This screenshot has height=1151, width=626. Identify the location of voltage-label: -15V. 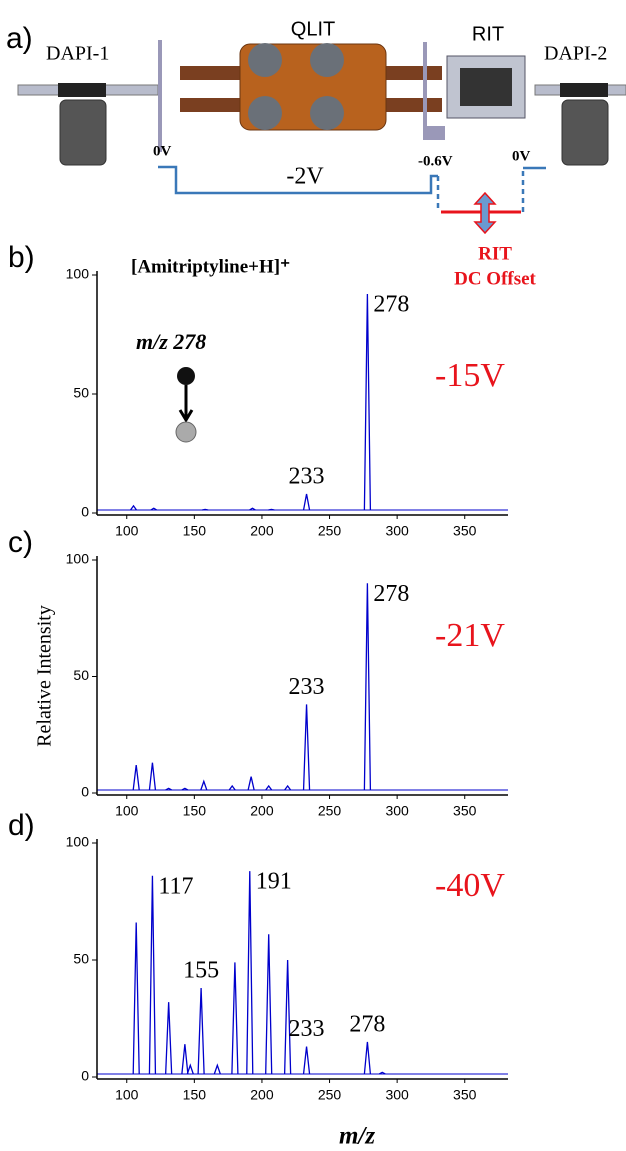
(470, 375).